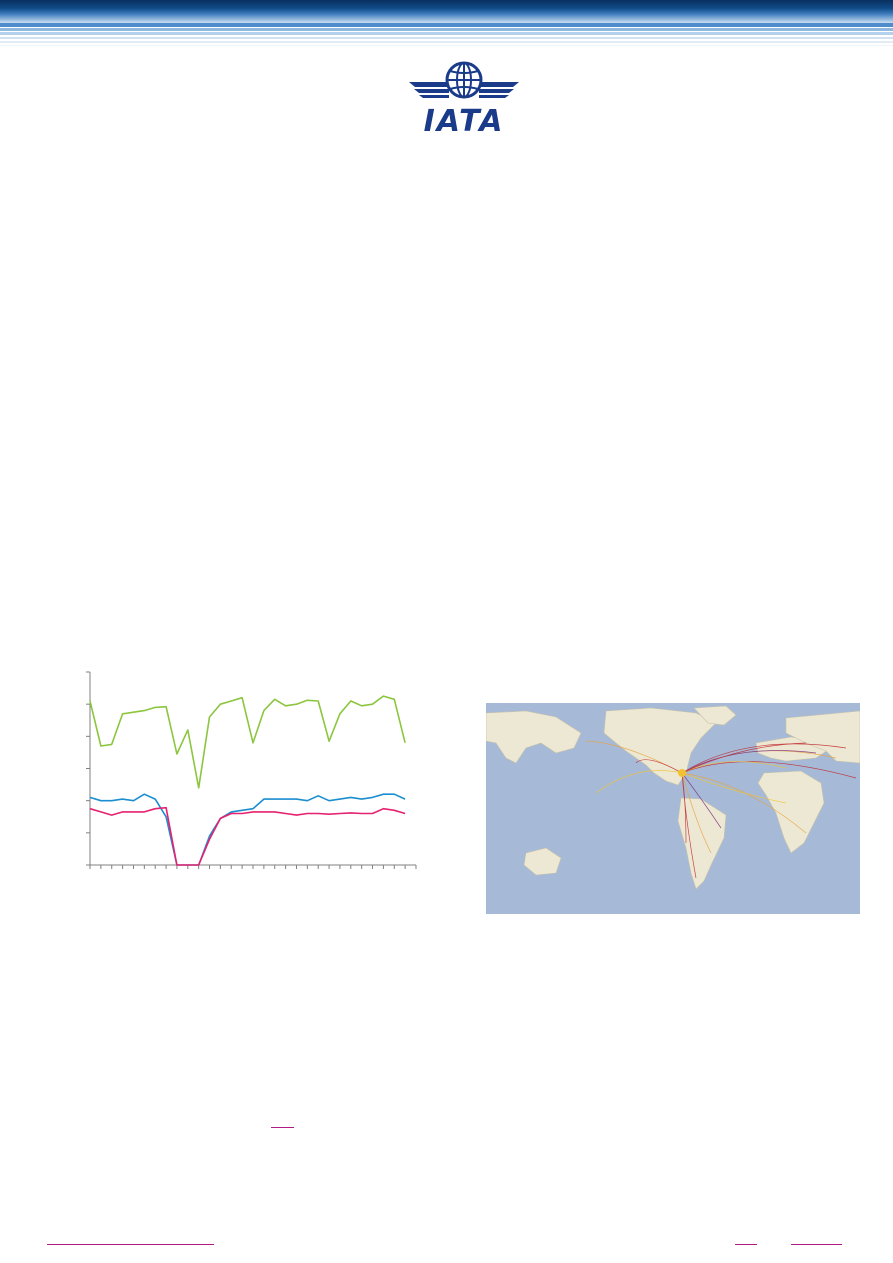 This screenshot has height=1263, width=893. Describe the element at coordinates (446, 23) in the screenshot. I see `header-banner` at that location.